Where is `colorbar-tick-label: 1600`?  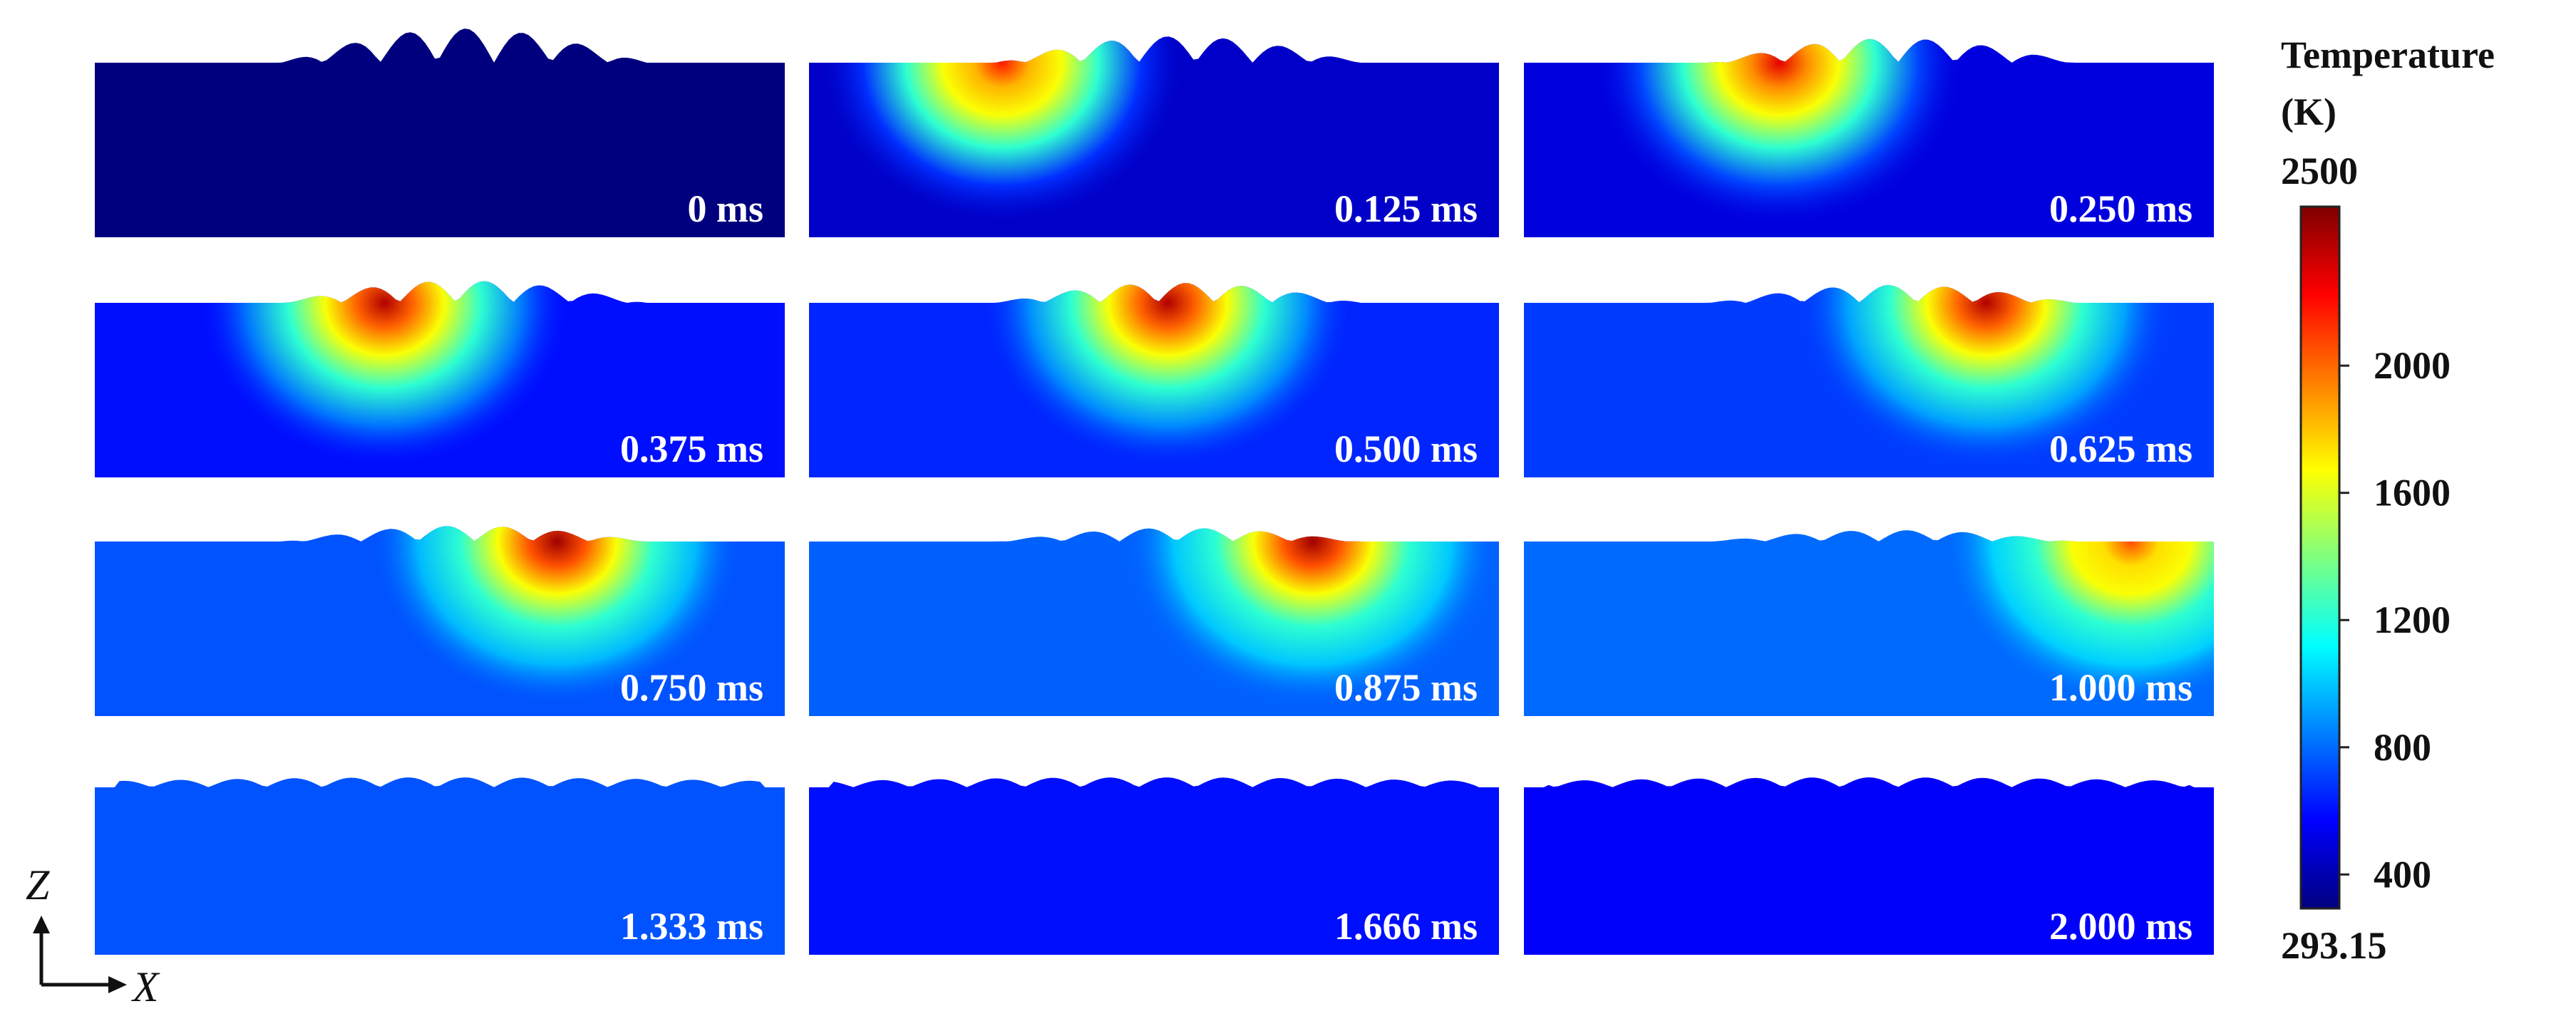 colorbar-tick-label: 1600 is located at coordinates (2412, 493).